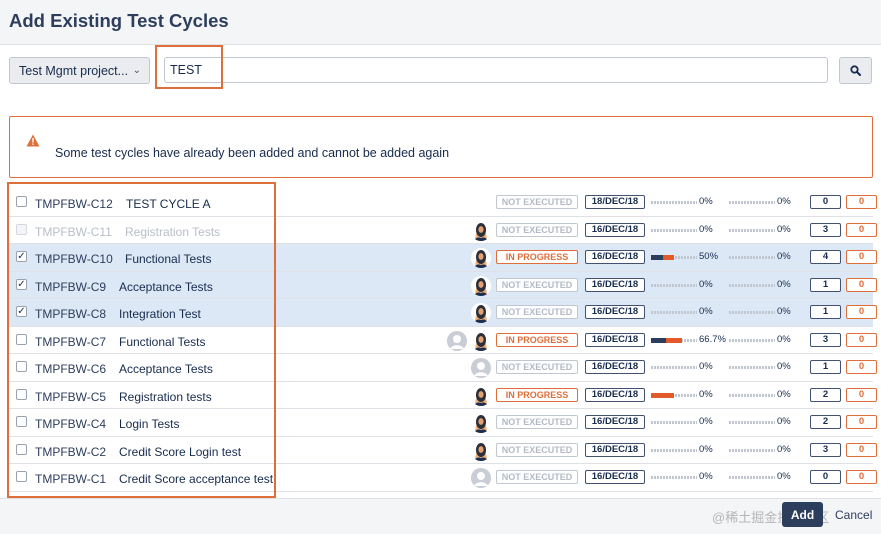  Describe the element at coordinates (71, 396) in the screenshot. I see `cycle-key: TMPFBW-C5` at that location.